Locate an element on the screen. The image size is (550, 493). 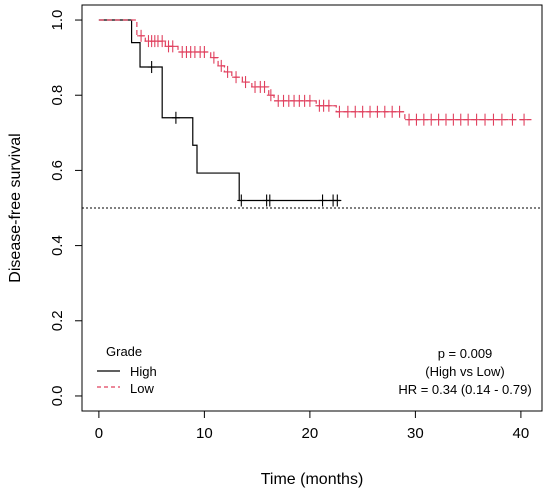
y-tick-label-0: 0.0 is located at coordinates (57, 396).